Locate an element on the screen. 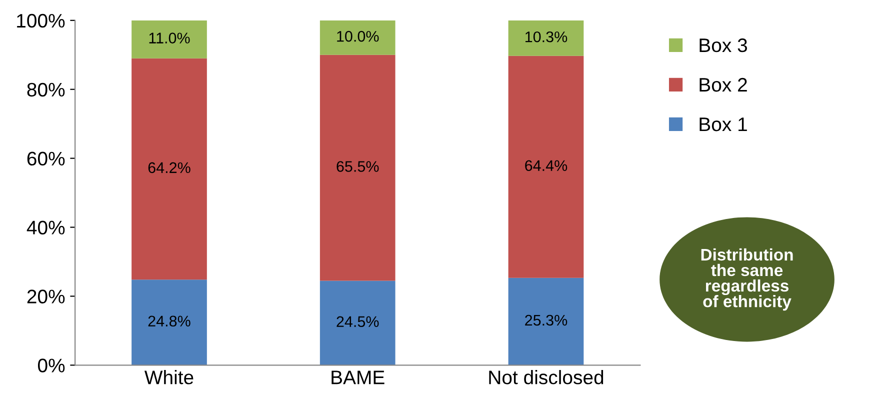  data-label: 10.0% is located at coordinates (358, 36).